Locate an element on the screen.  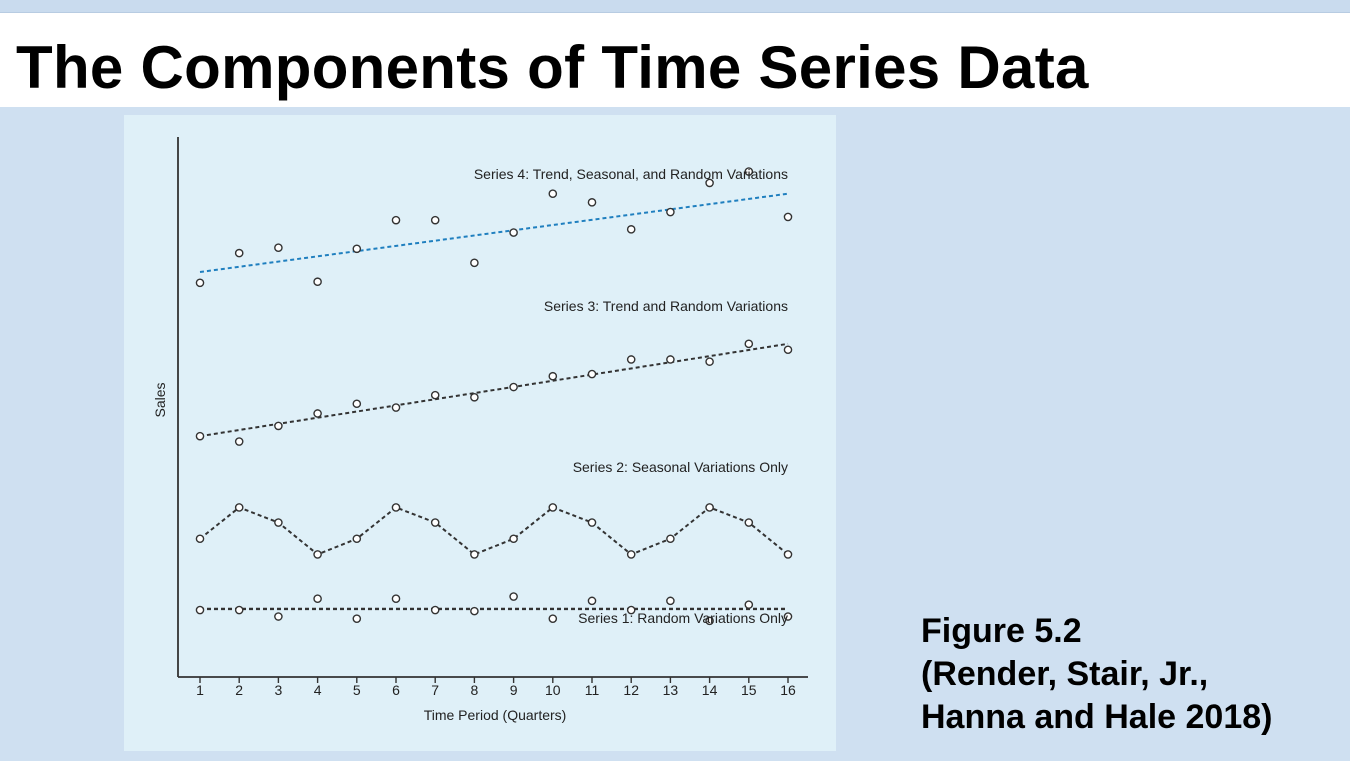
x-tick-label: 16 is located at coordinates (788, 690).